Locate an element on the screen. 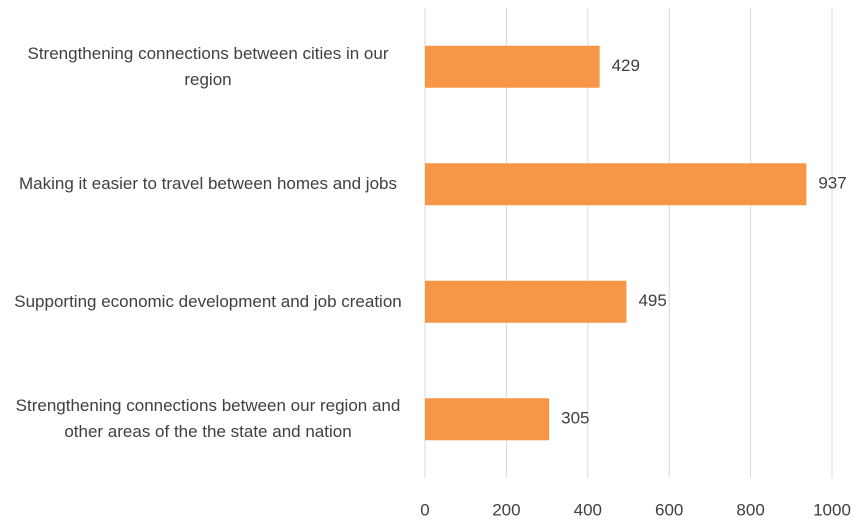 This screenshot has height=523, width=856. x-tick-label: 200 is located at coordinates (506, 509).